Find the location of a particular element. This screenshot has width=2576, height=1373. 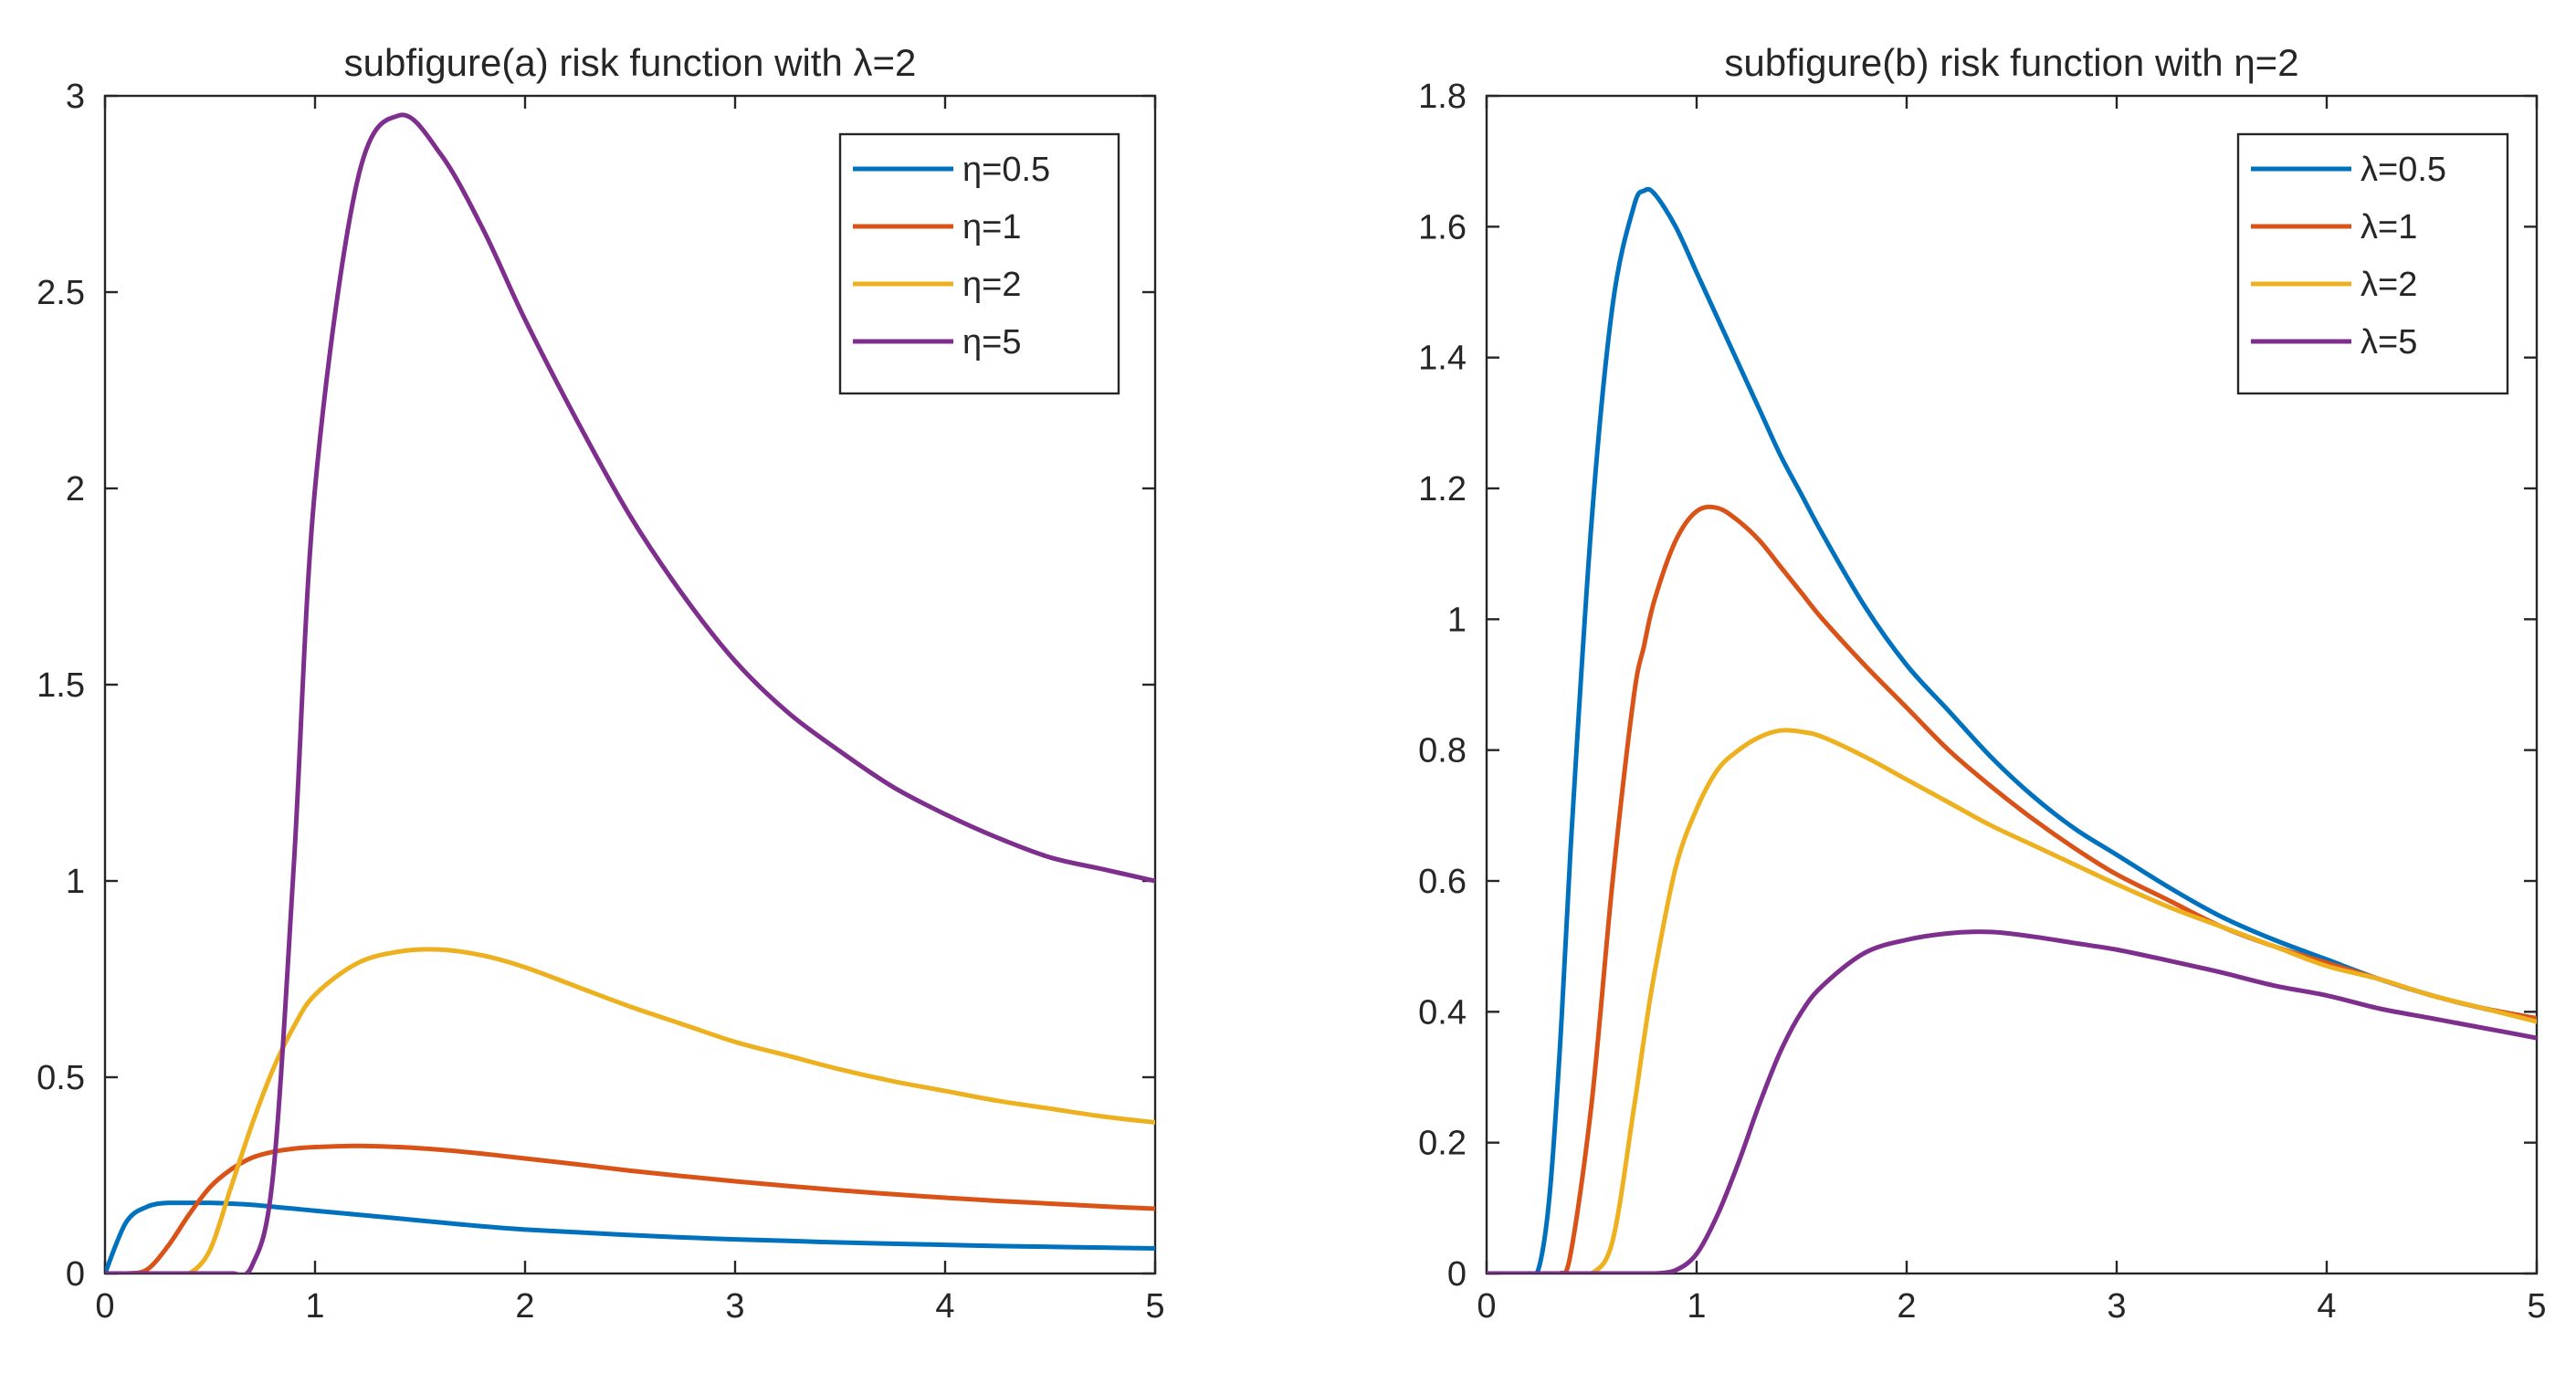

y-tick-label: 2 is located at coordinates (75, 489).